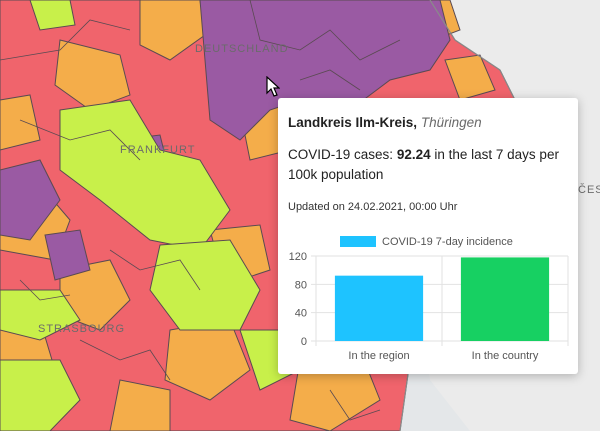 The width and height of the screenshot is (600, 431). I want to click on cases-prefix: COVID-19 cases:, so click(341, 154).